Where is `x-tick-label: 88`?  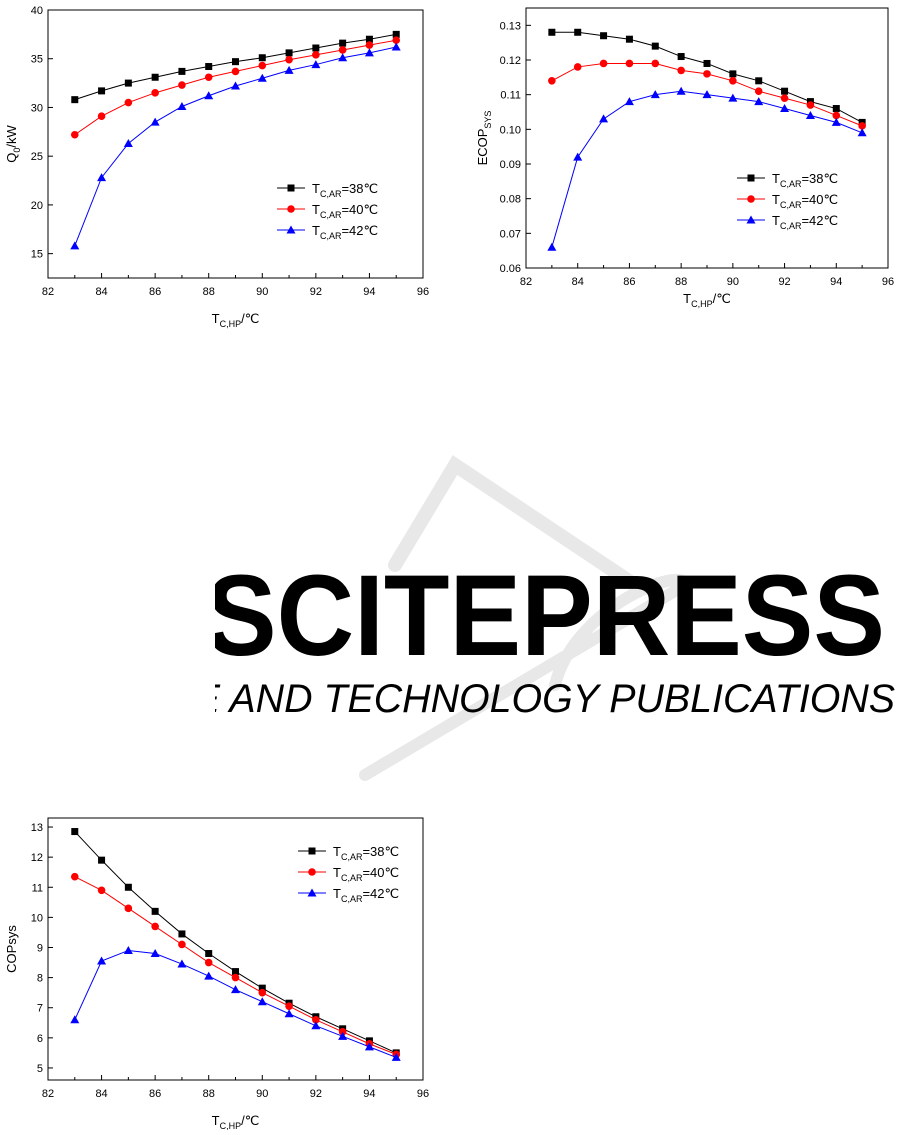 x-tick-label: 88 is located at coordinates (681, 282).